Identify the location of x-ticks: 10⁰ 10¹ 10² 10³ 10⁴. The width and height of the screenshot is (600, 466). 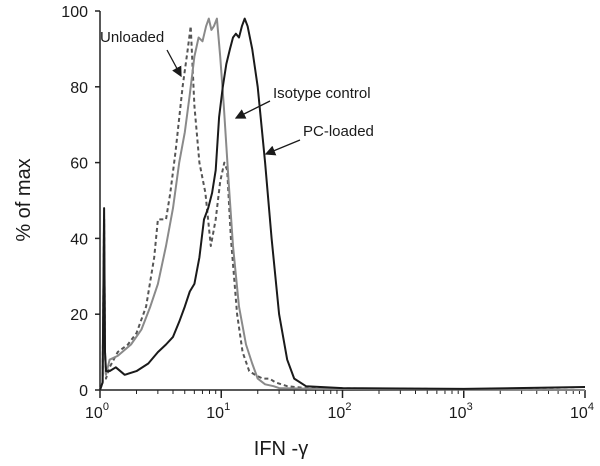
(339, 406).